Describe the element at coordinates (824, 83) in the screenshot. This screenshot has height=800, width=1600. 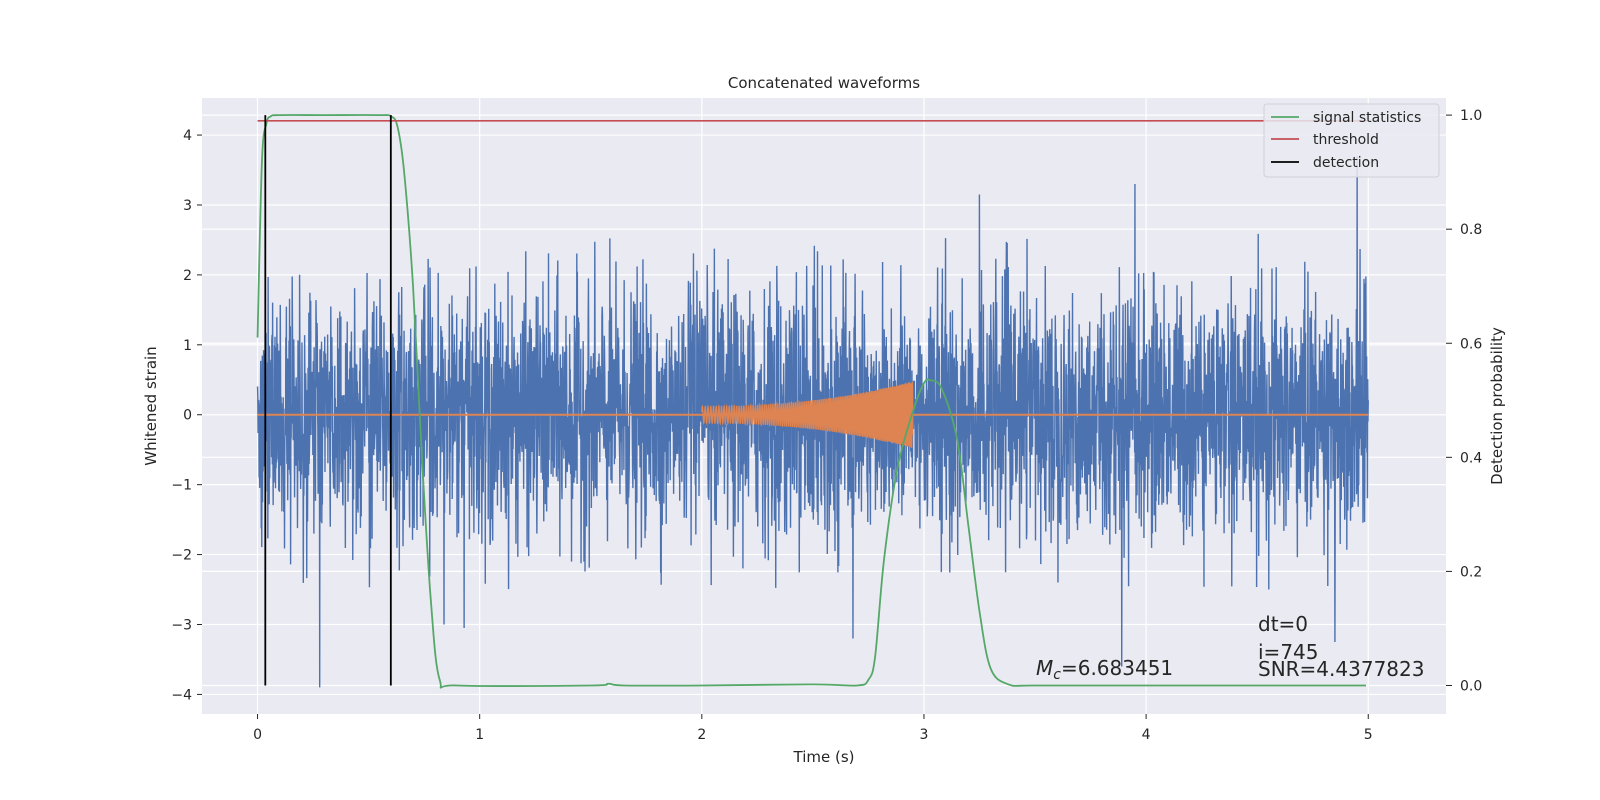
I see `chart-title: Concatenated waveforms` at that location.